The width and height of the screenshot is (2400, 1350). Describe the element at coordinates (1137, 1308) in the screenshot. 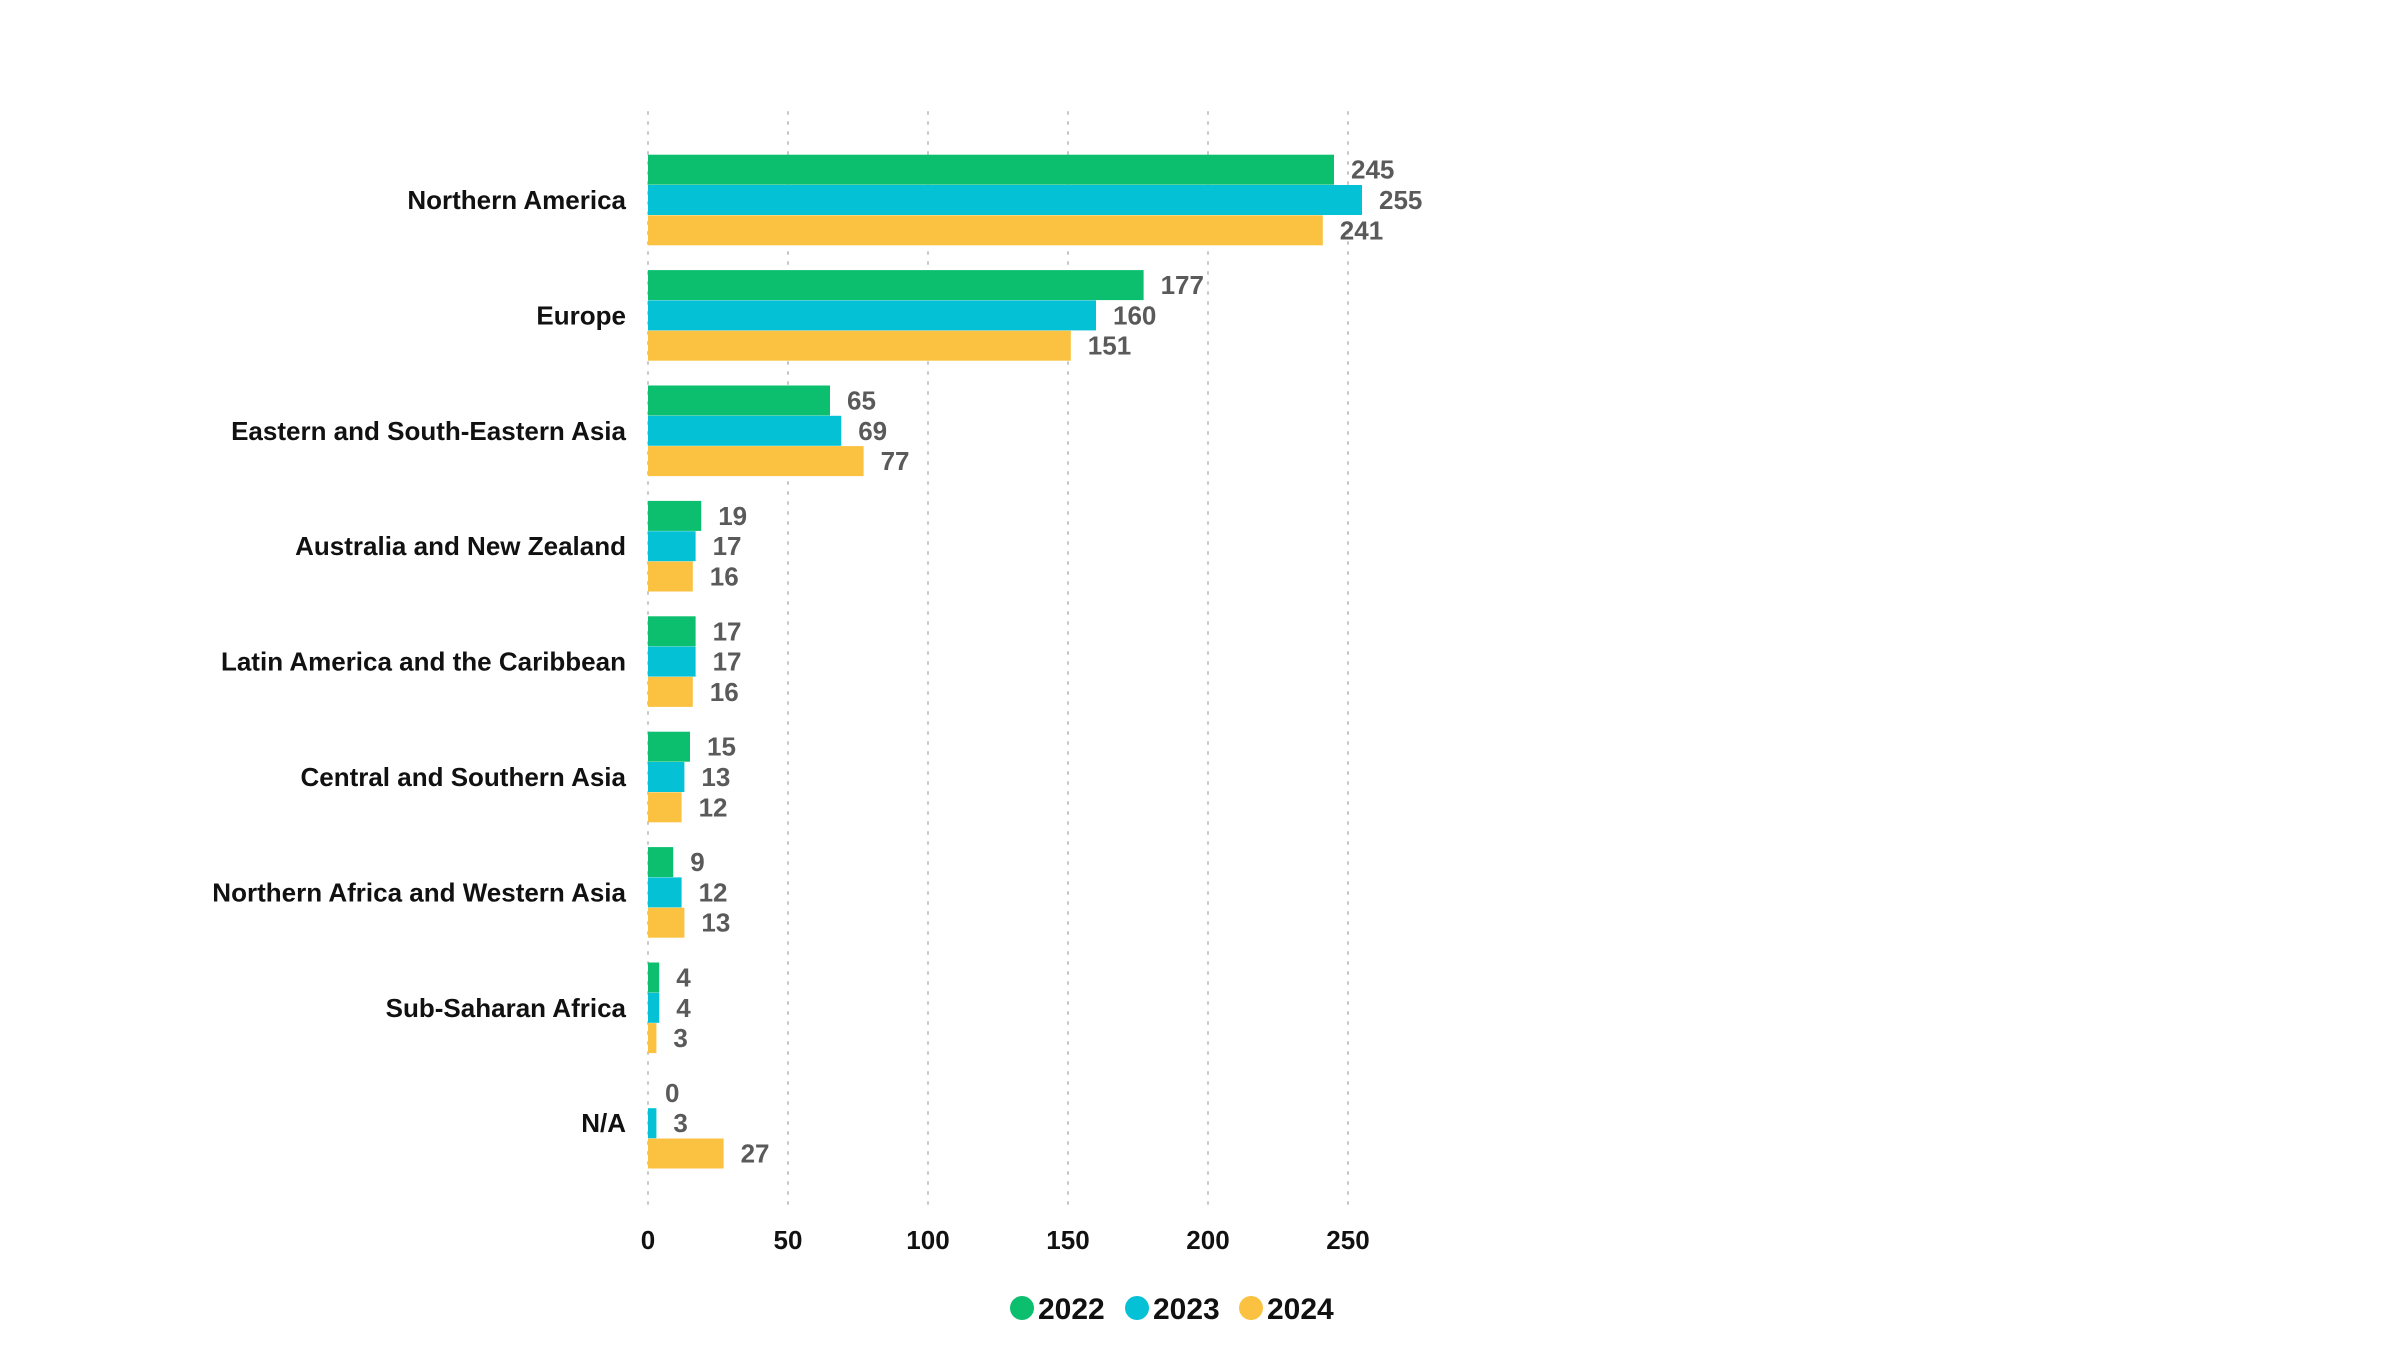

I see `legend-marker-2023` at that location.